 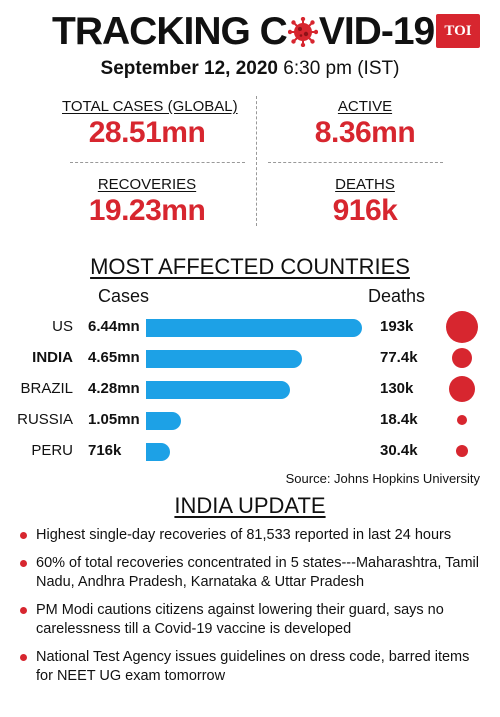 I want to click on cases-value-label: 4.28mn, so click(x=114, y=388).